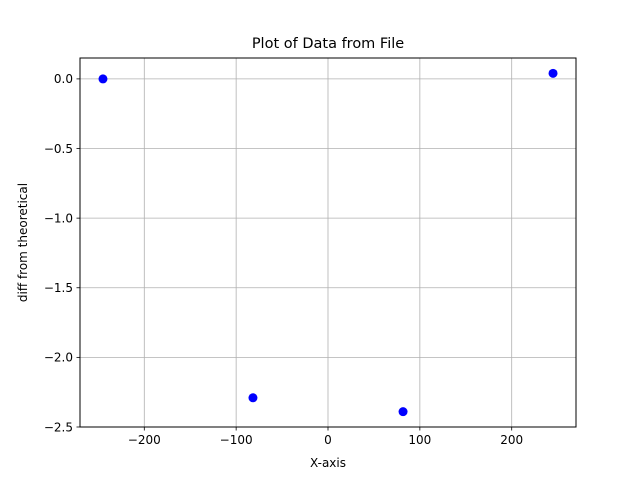 This screenshot has width=640, height=480. What do you see at coordinates (328, 463) in the screenshot?
I see `x-axis-label: X-axis` at bounding box center [328, 463].